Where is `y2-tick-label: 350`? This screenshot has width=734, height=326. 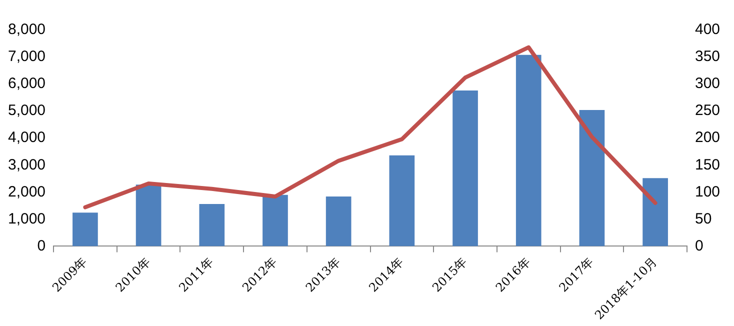 y2-tick-label: 350 is located at coordinates (707, 57).